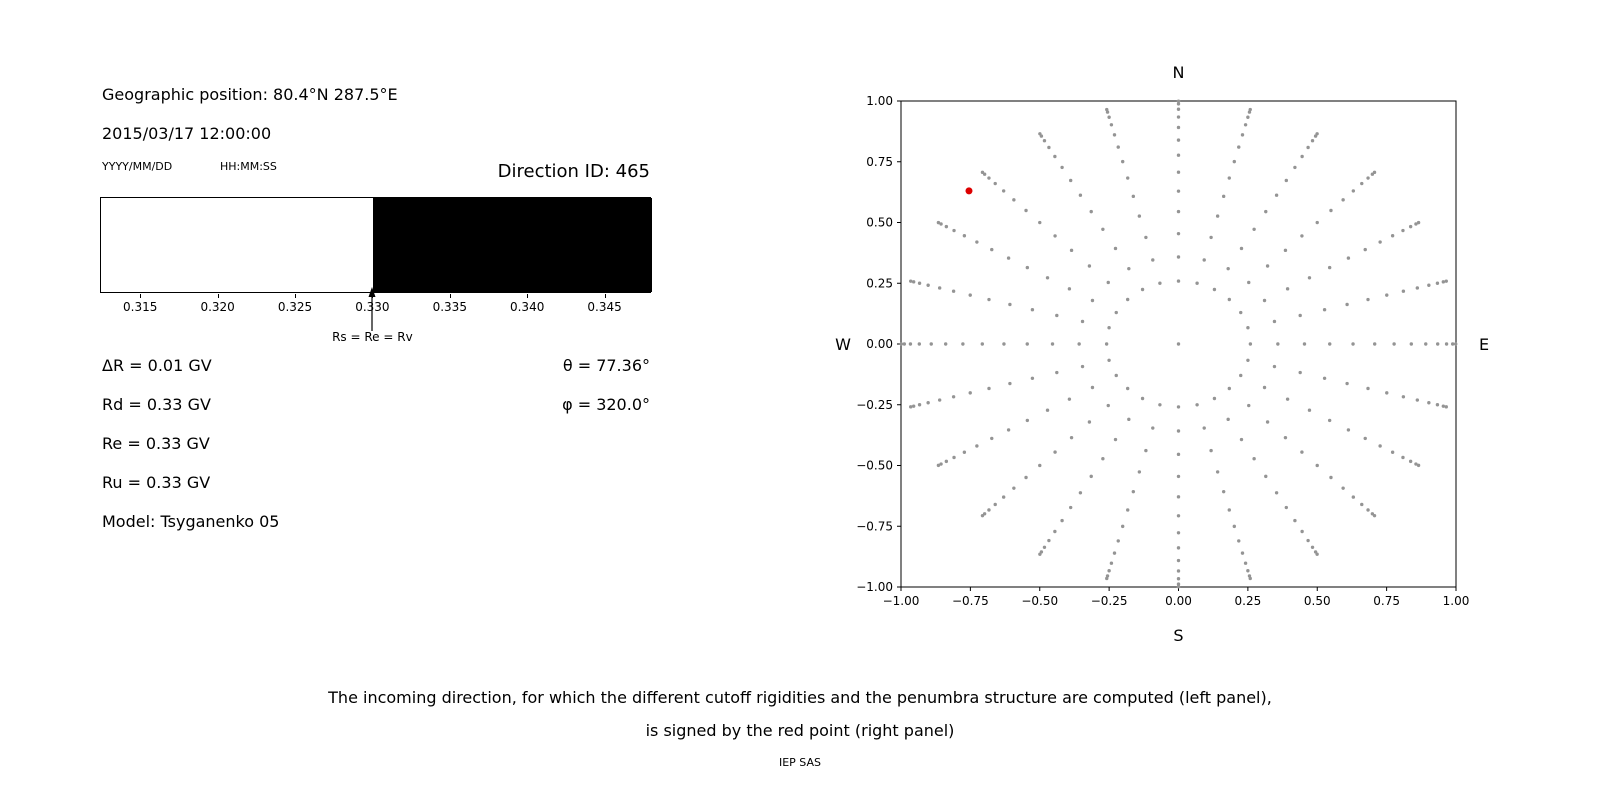 The image size is (1600, 800). What do you see at coordinates (879, 223) in the screenshot?
I see `y-tick-label: 0.50` at bounding box center [879, 223].